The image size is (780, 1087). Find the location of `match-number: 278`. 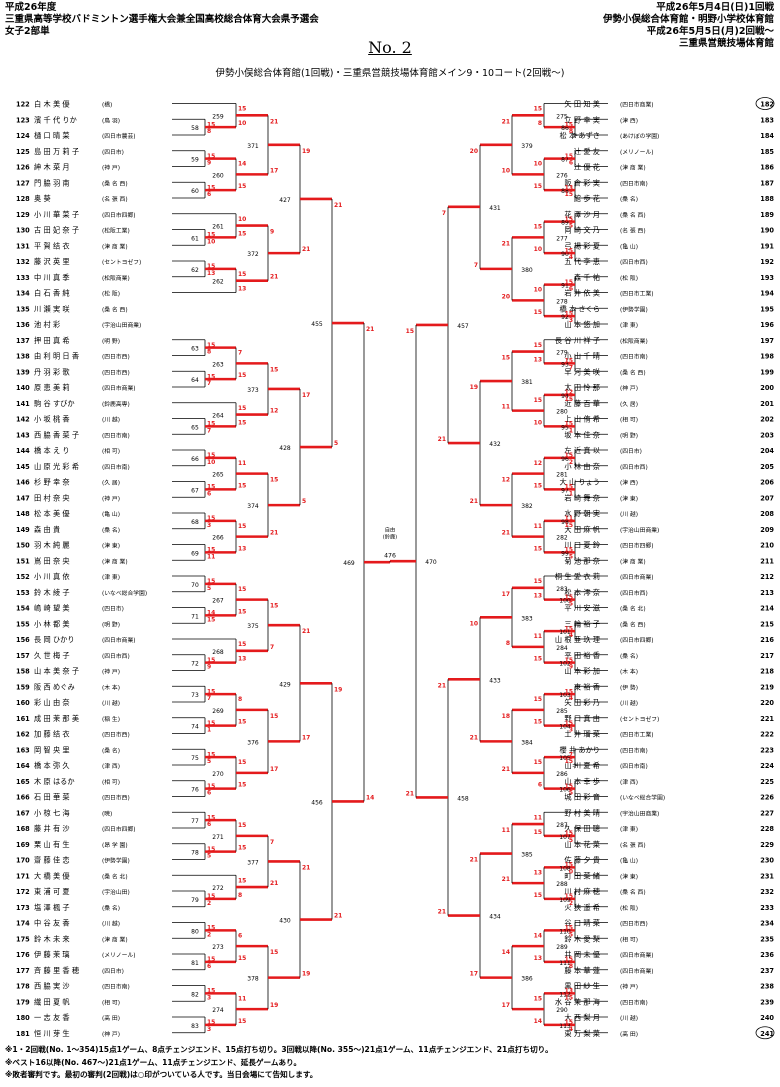

match-number: 278 is located at coordinates (562, 301).